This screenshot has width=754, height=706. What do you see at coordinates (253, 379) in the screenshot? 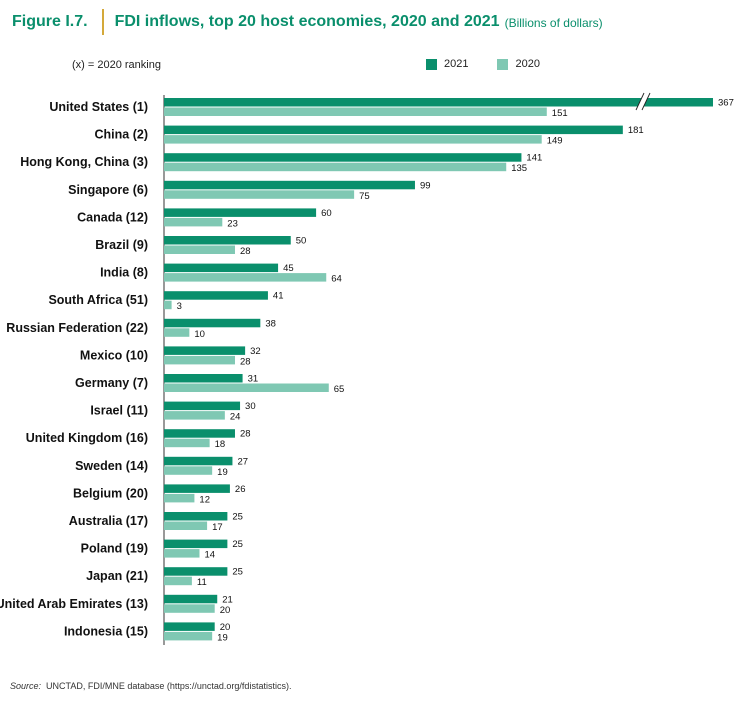
I see `value-label-2021-germany-7: 31` at bounding box center [253, 379].